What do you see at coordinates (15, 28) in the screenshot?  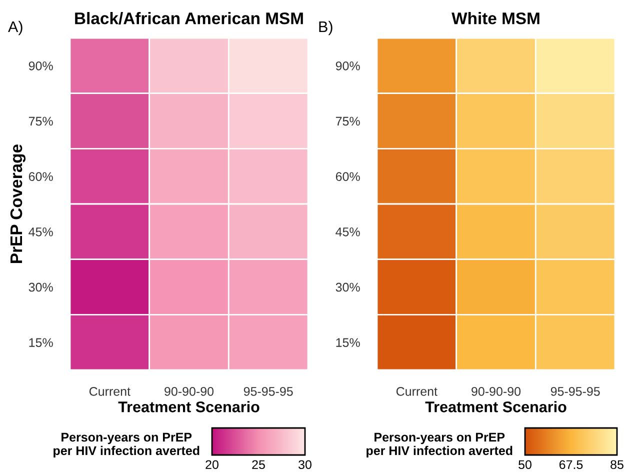 I see `text: A)` at bounding box center [15, 28].